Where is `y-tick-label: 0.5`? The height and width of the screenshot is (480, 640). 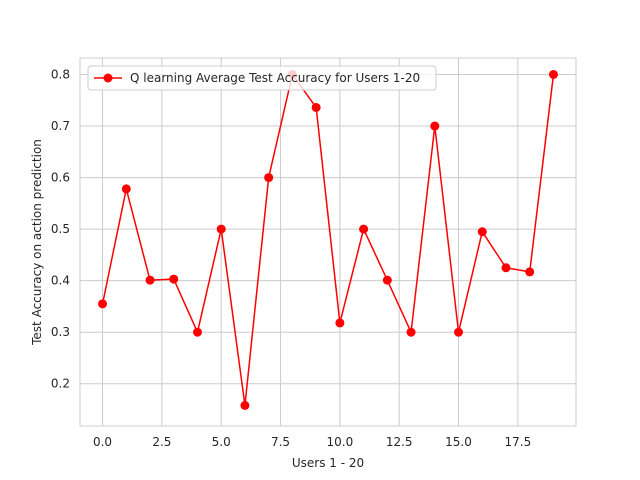 y-tick-label: 0.5 is located at coordinates (60, 229).